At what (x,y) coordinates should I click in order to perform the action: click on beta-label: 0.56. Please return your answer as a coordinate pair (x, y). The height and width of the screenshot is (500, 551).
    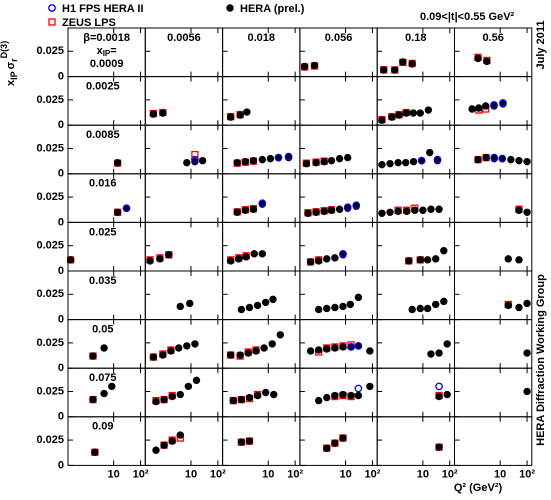
    Looking at the image, I should click on (492, 38).